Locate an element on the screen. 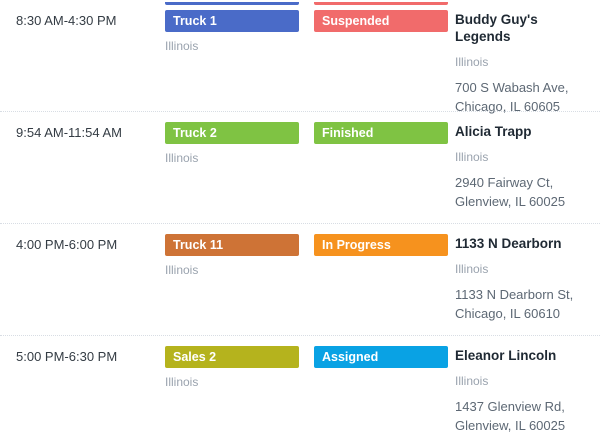  address-line-1: 2940 Fairway Ct, is located at coordinates (504, 182).